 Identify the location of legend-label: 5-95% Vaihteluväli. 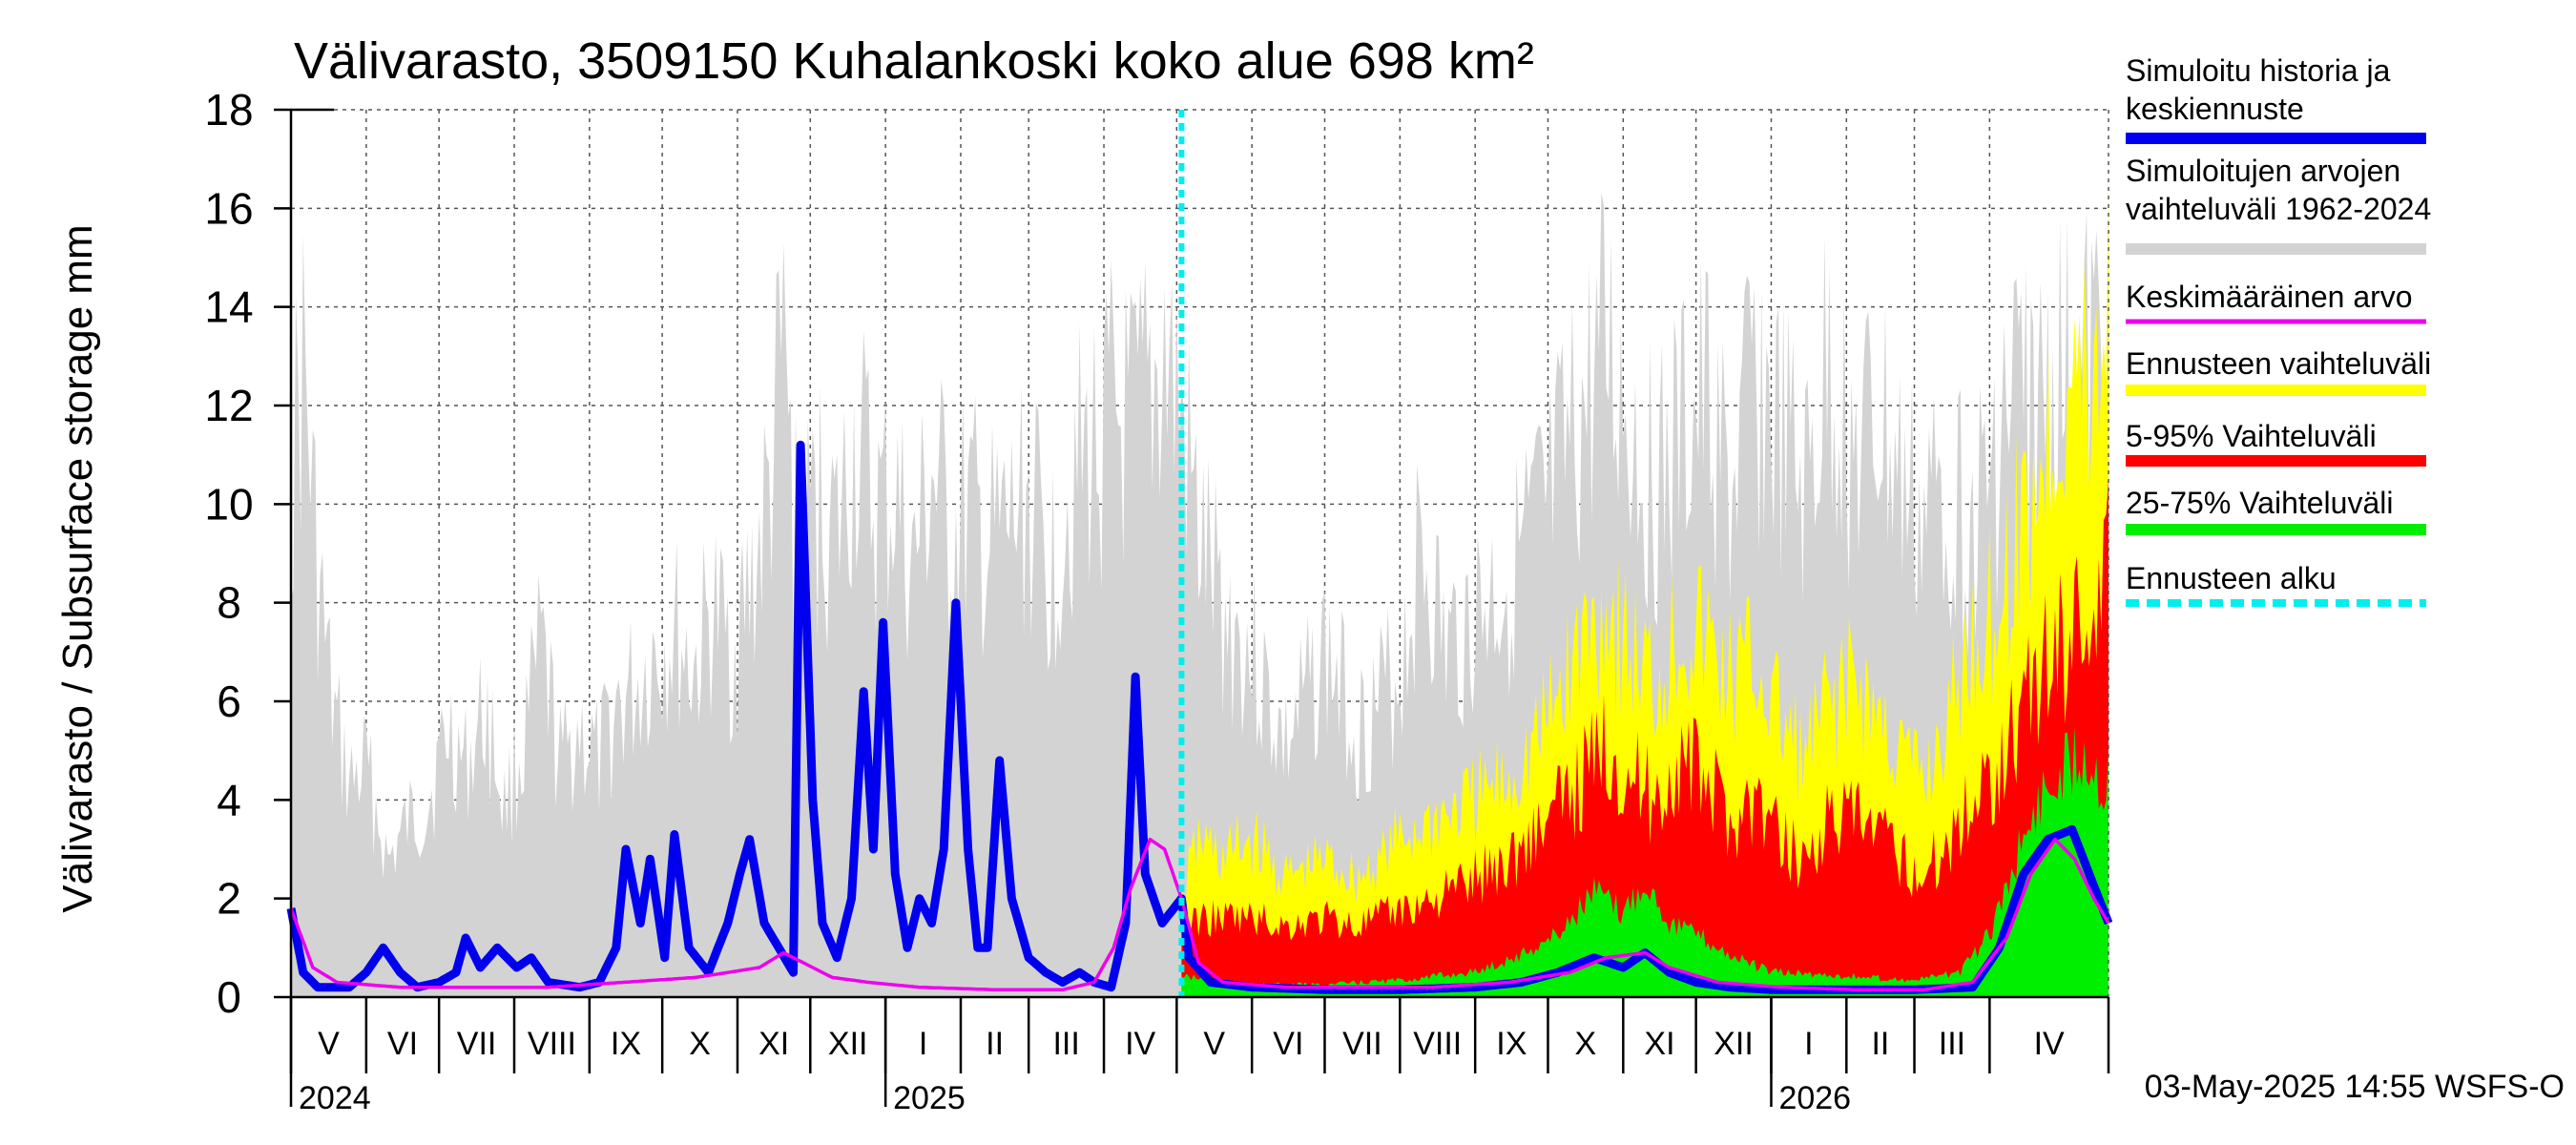
(2251, 436).